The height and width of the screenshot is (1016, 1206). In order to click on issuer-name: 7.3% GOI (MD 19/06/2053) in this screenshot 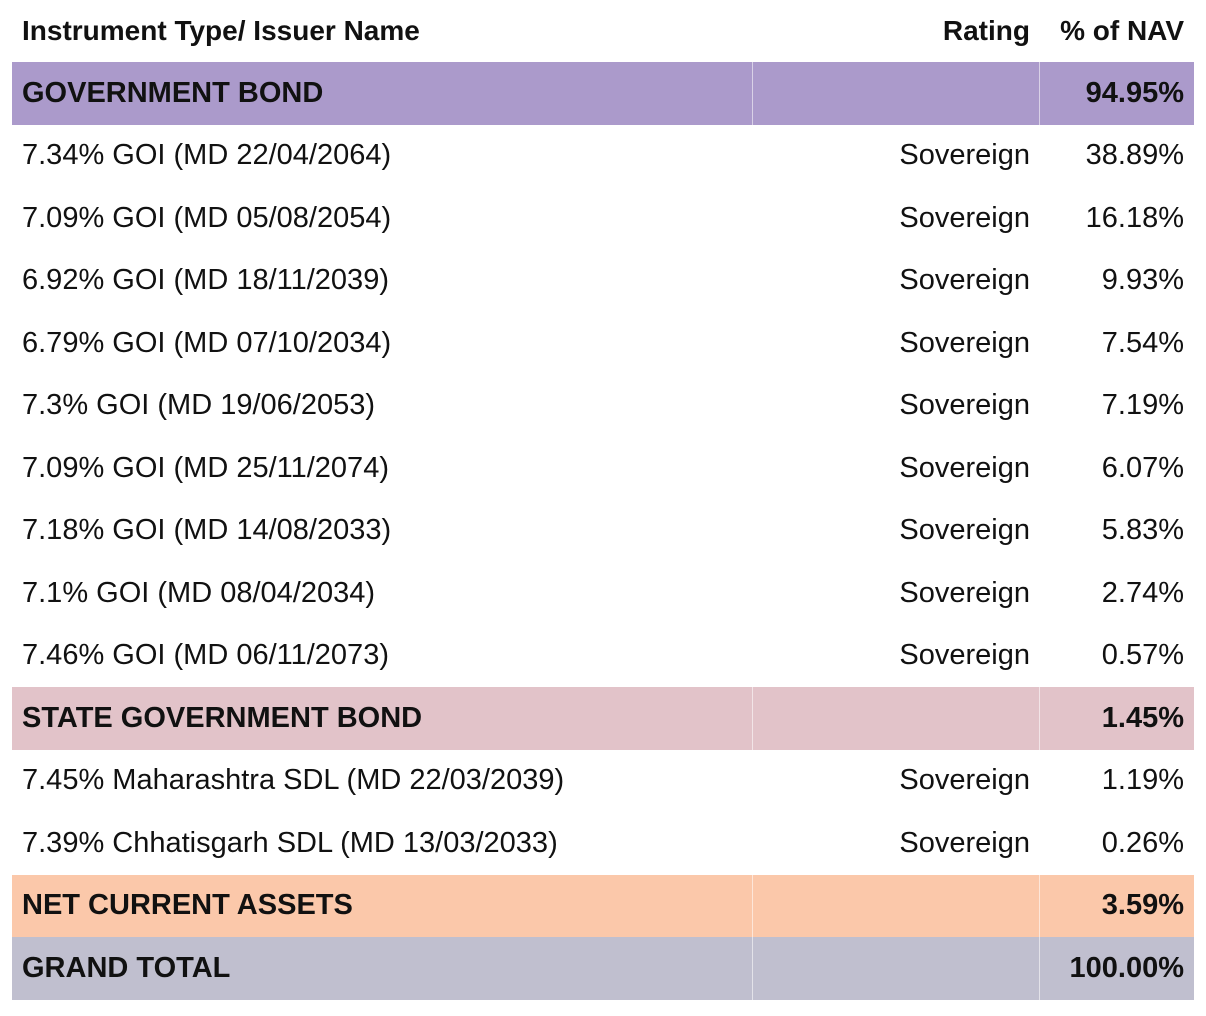, I will do `click(198, 405)`.